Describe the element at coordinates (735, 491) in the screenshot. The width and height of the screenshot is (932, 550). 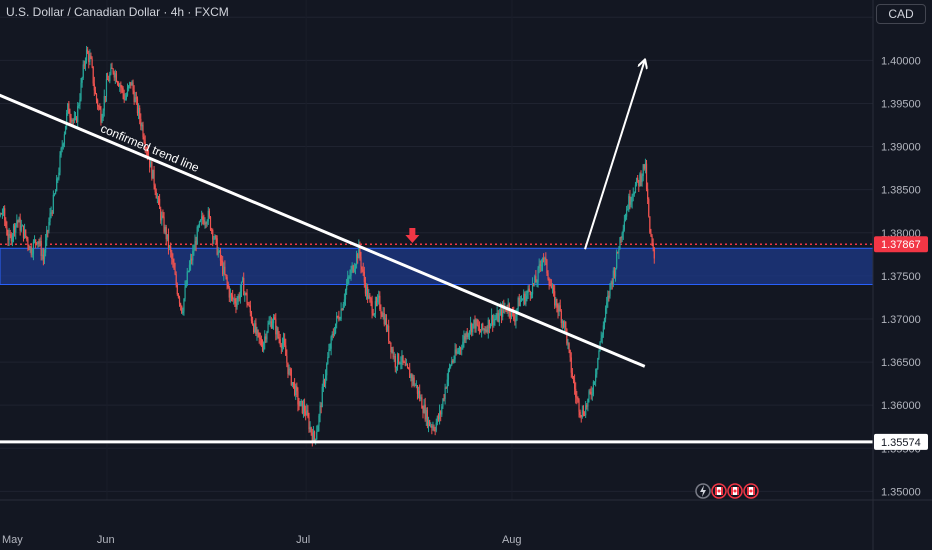
I see `us-flag-icon` at that location.